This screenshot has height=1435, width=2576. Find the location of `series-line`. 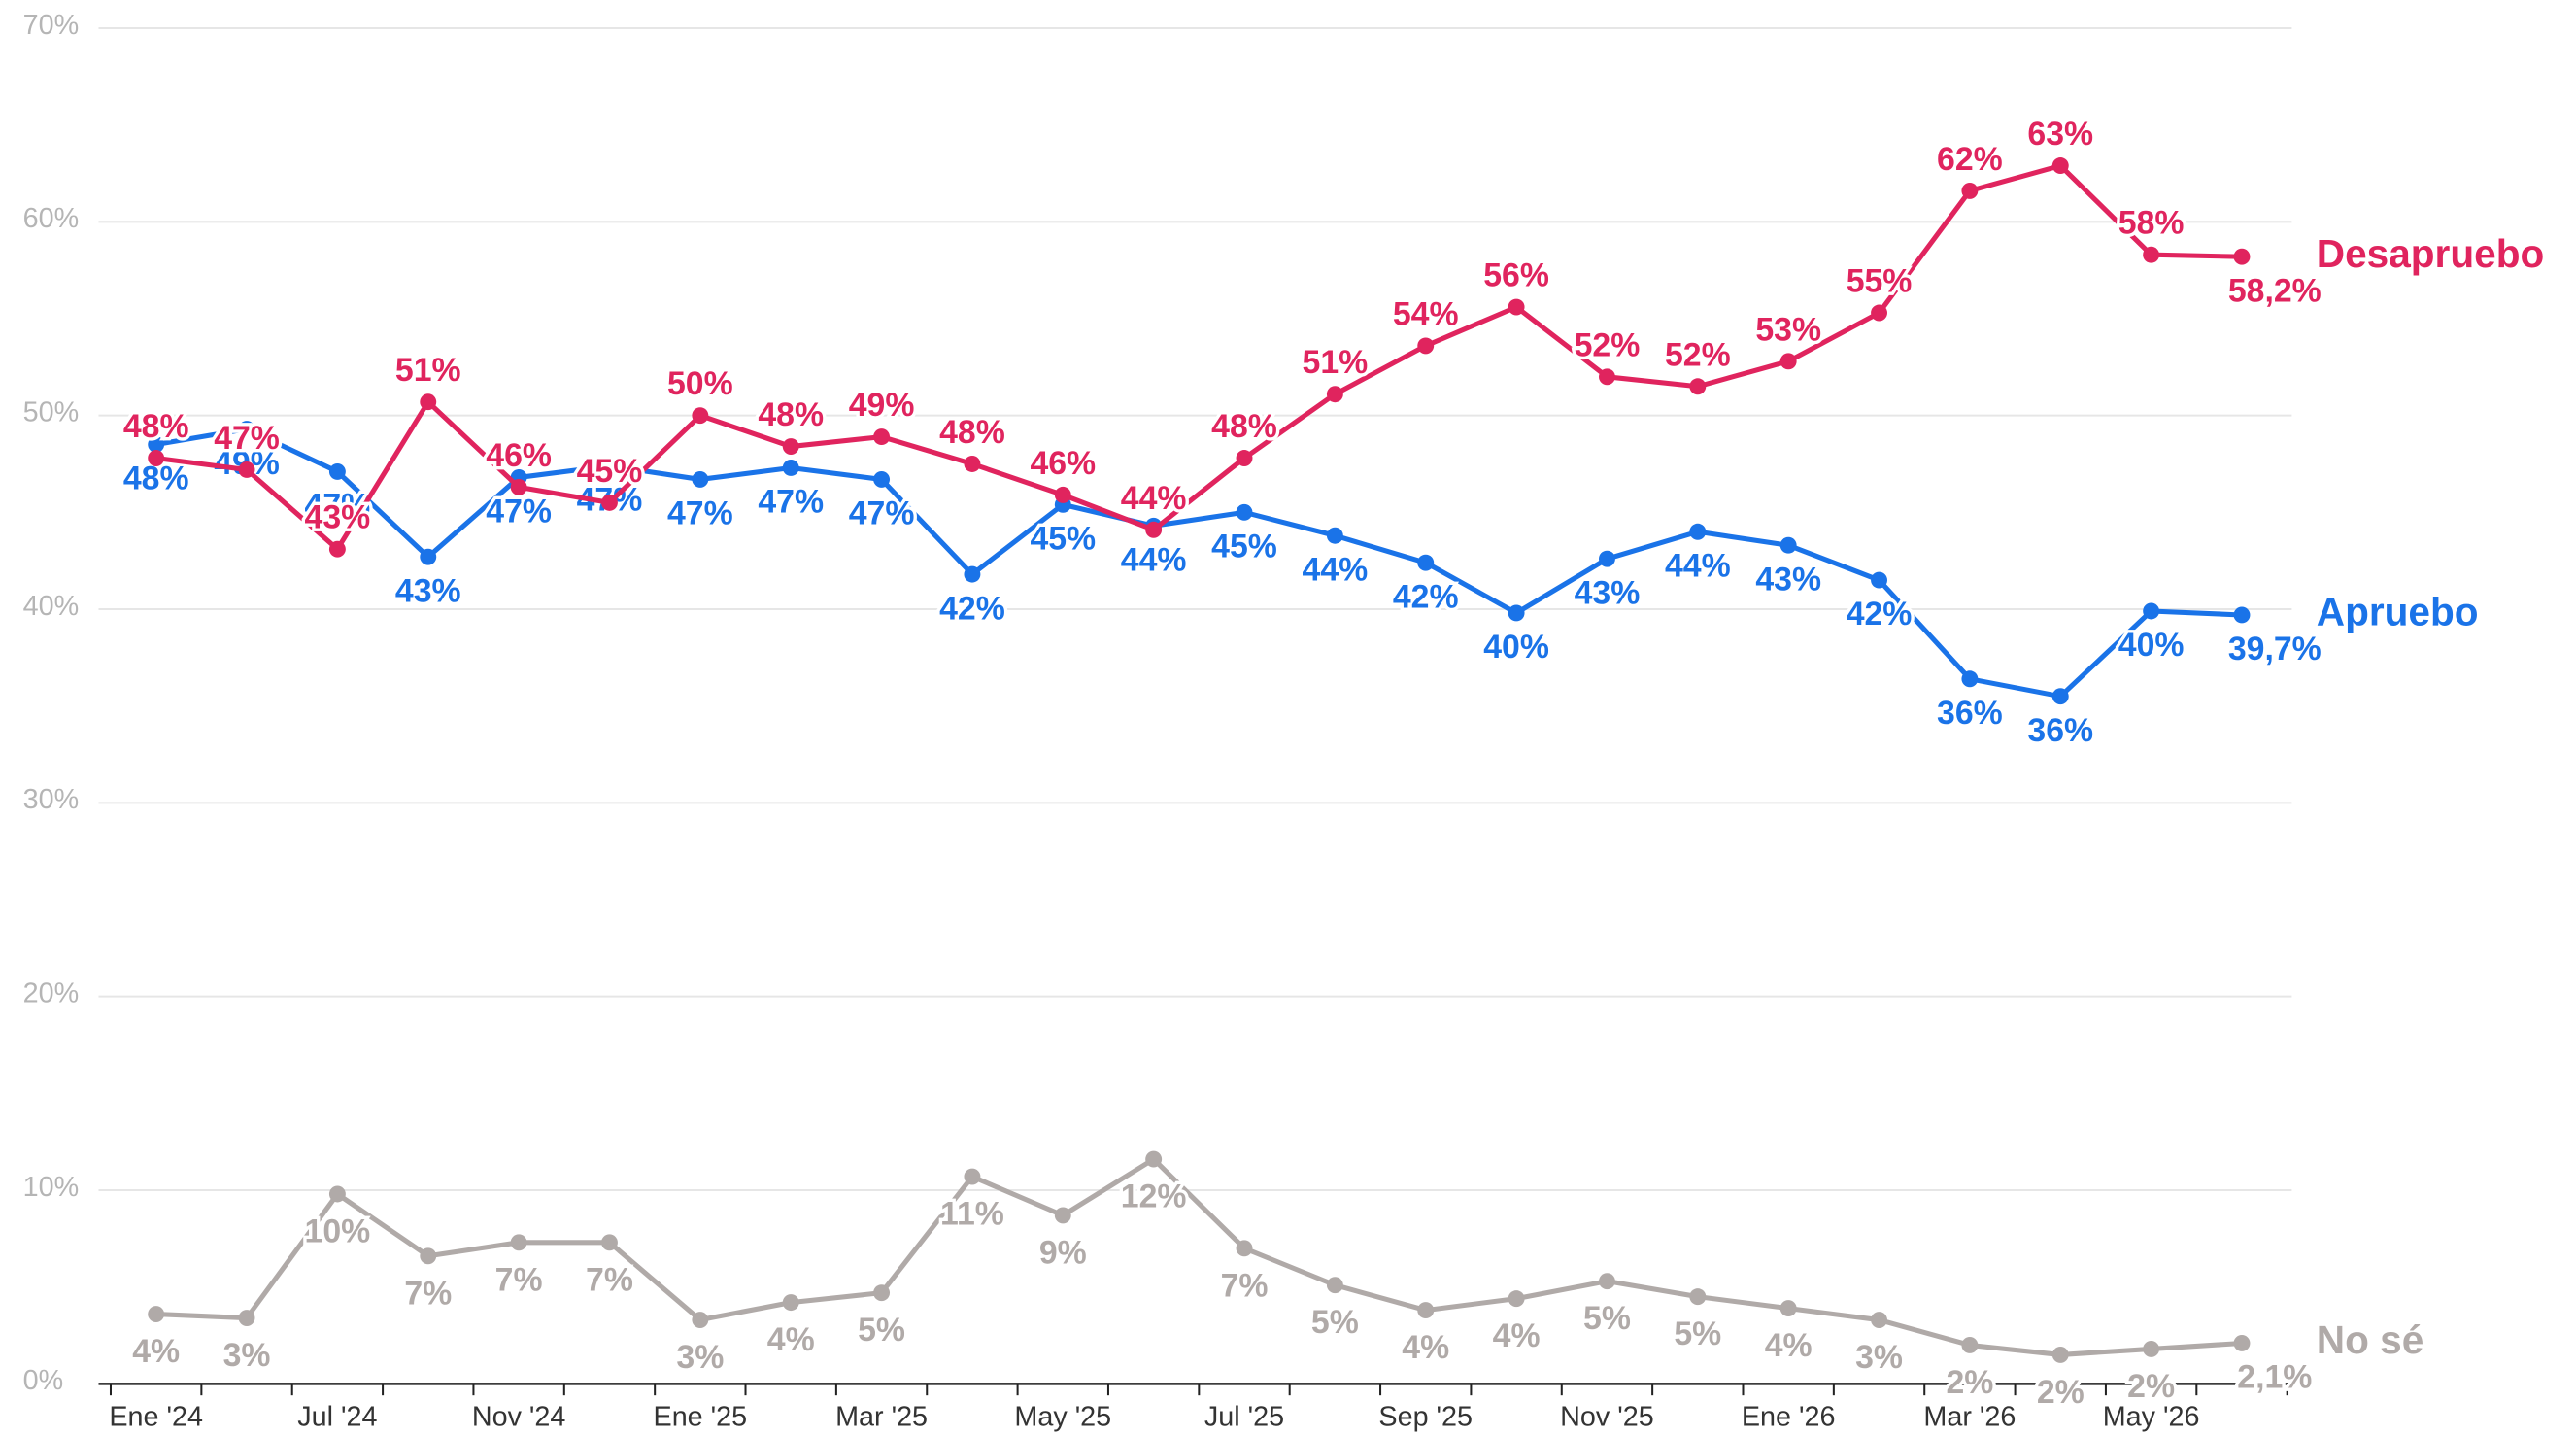

series-line is located at coordinates (1199, 1256).